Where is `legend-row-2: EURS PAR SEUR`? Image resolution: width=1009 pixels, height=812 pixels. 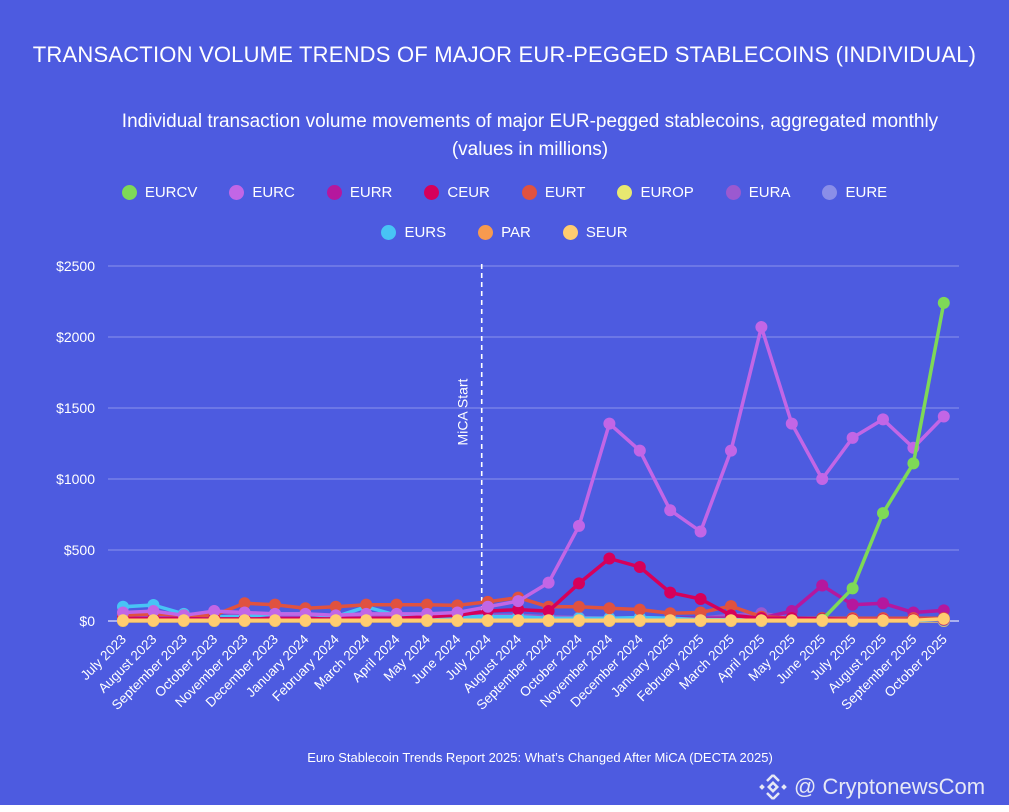 legend-row-2: EURS PAR SEUR is located at coordinates (504, 232).